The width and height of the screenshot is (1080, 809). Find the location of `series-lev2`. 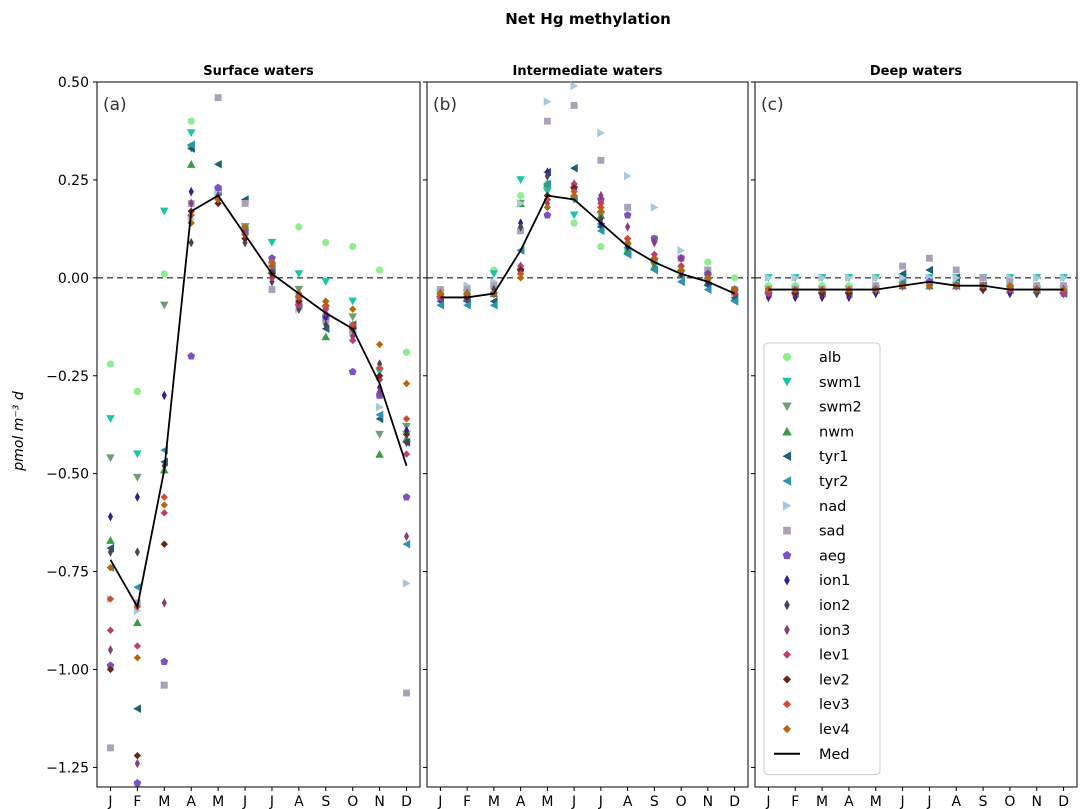

series-lev2 is located at coordinates (587, 243).